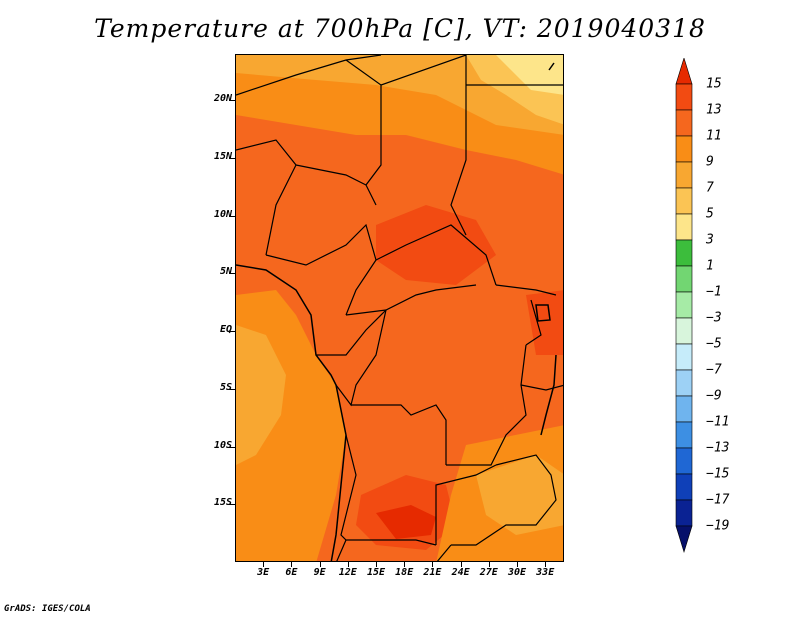 Image resolution: width=800 pixels, height=618 pixels. I want to click on colorbar-label: 11, so click(714, 136).